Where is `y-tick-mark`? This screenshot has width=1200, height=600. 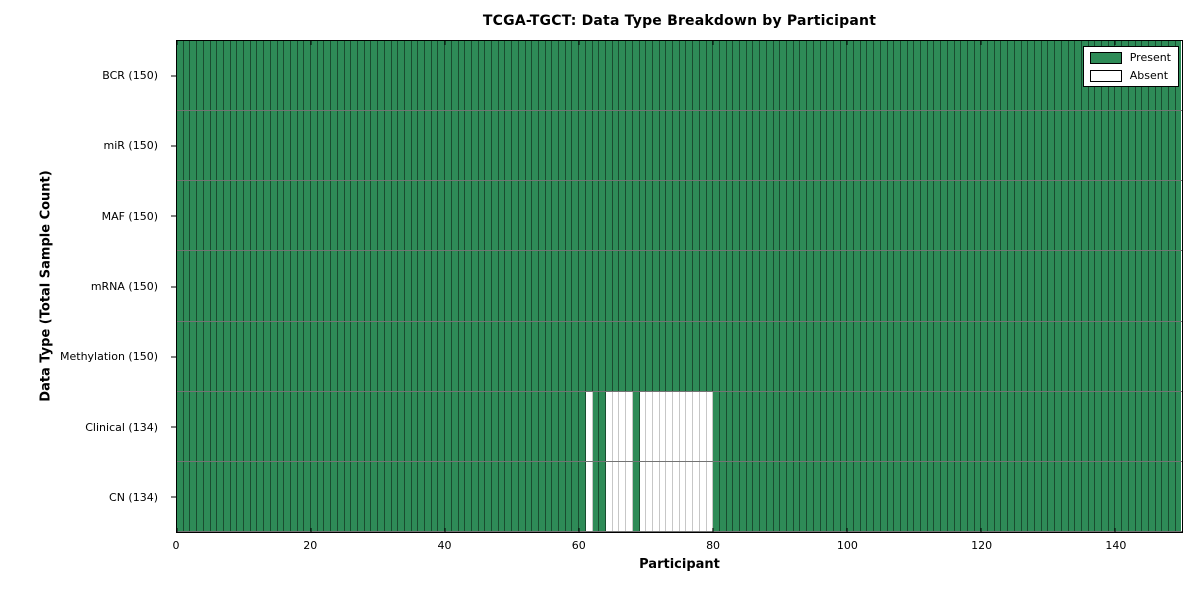 y-tick-mark is located at coordinates (173, 286).